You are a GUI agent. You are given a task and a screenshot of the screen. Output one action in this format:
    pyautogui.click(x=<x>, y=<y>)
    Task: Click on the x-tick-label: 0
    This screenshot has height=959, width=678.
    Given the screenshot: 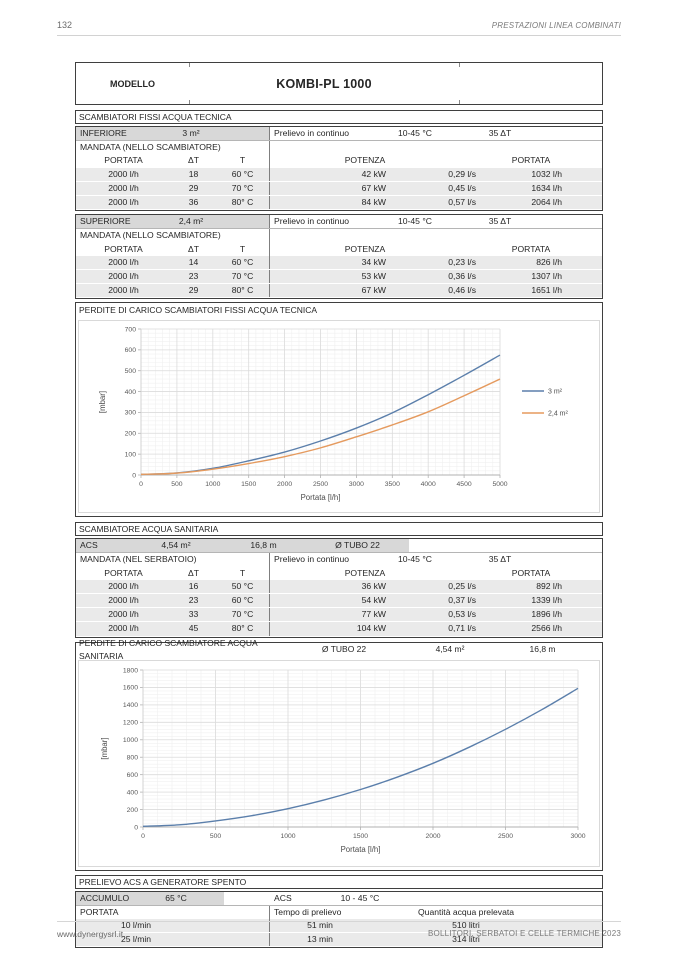 What is the action you would take?
    pyautogui.click(x=143, y=836)
    